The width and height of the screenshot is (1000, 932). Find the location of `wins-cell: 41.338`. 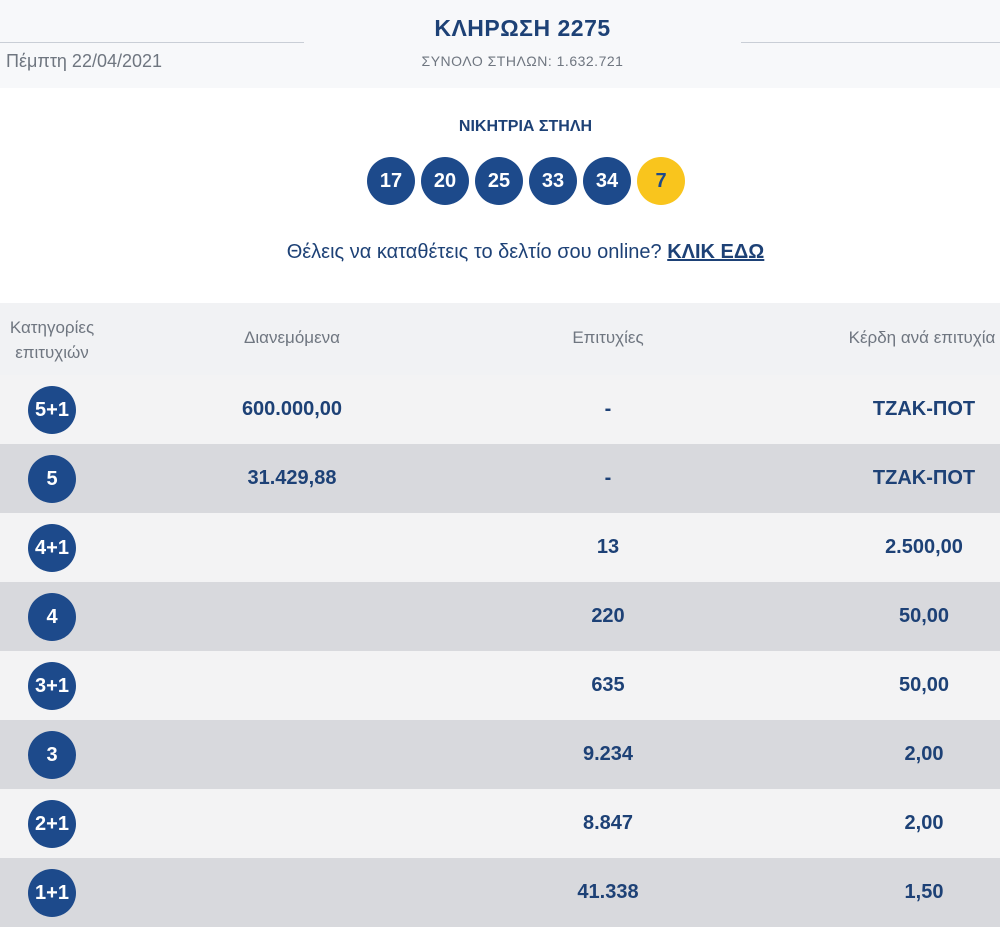

wins-cell: 41.338 is located at coordinates (608, 892).